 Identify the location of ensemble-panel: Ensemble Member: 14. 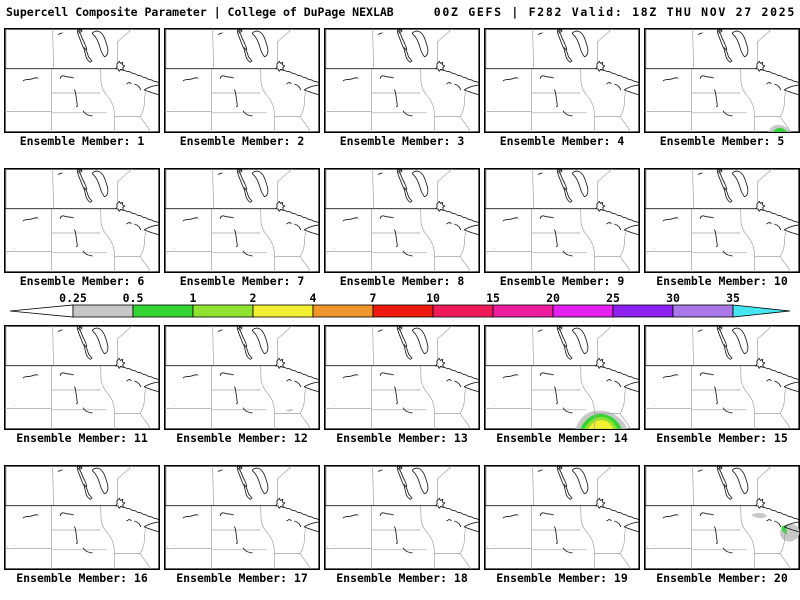
(562, 385).